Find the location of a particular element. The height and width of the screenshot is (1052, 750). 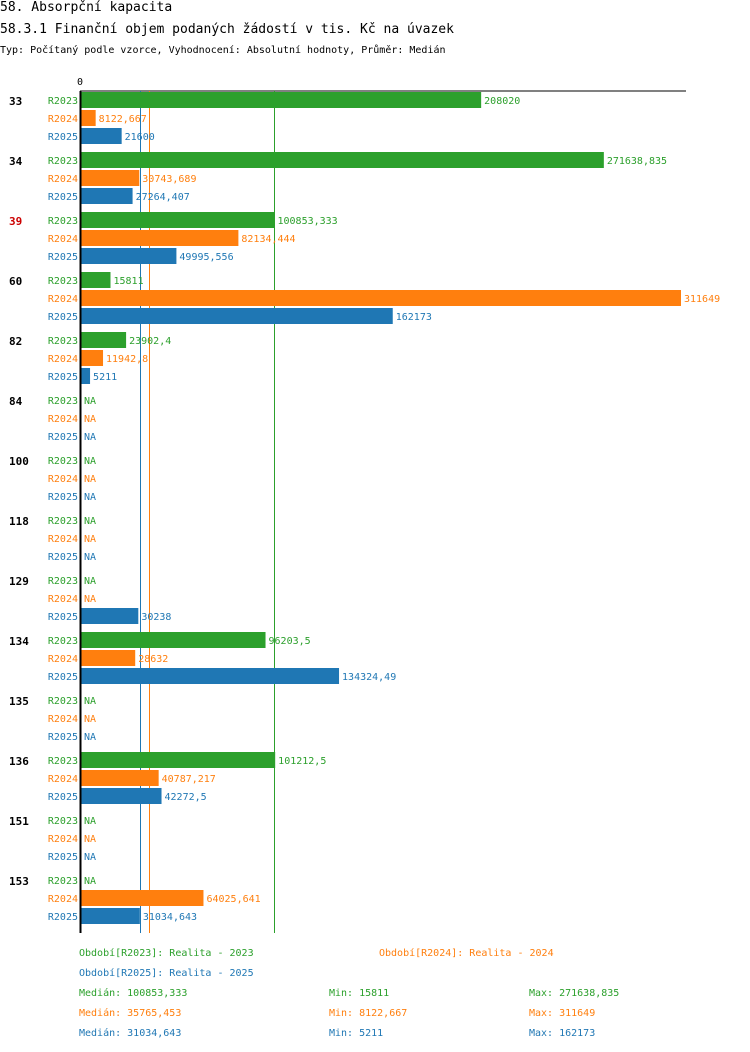

na-label-135-r2024: NA is located at coordinates (90, 719).